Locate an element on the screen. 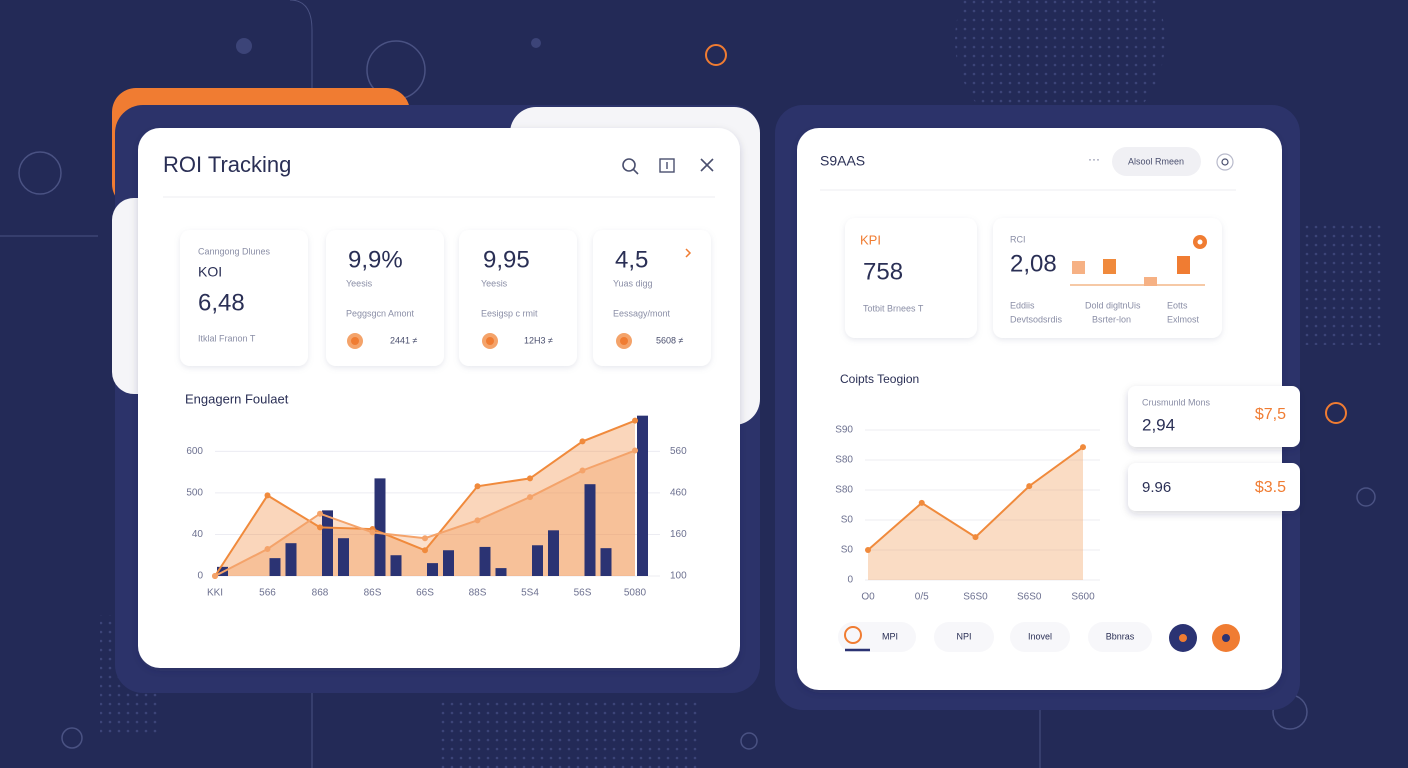  region-chart: 0 S0 S0 S80 S80 S90 O0 0/5 S6S0 S6S0 S600 is located at coordinates (967, 514).